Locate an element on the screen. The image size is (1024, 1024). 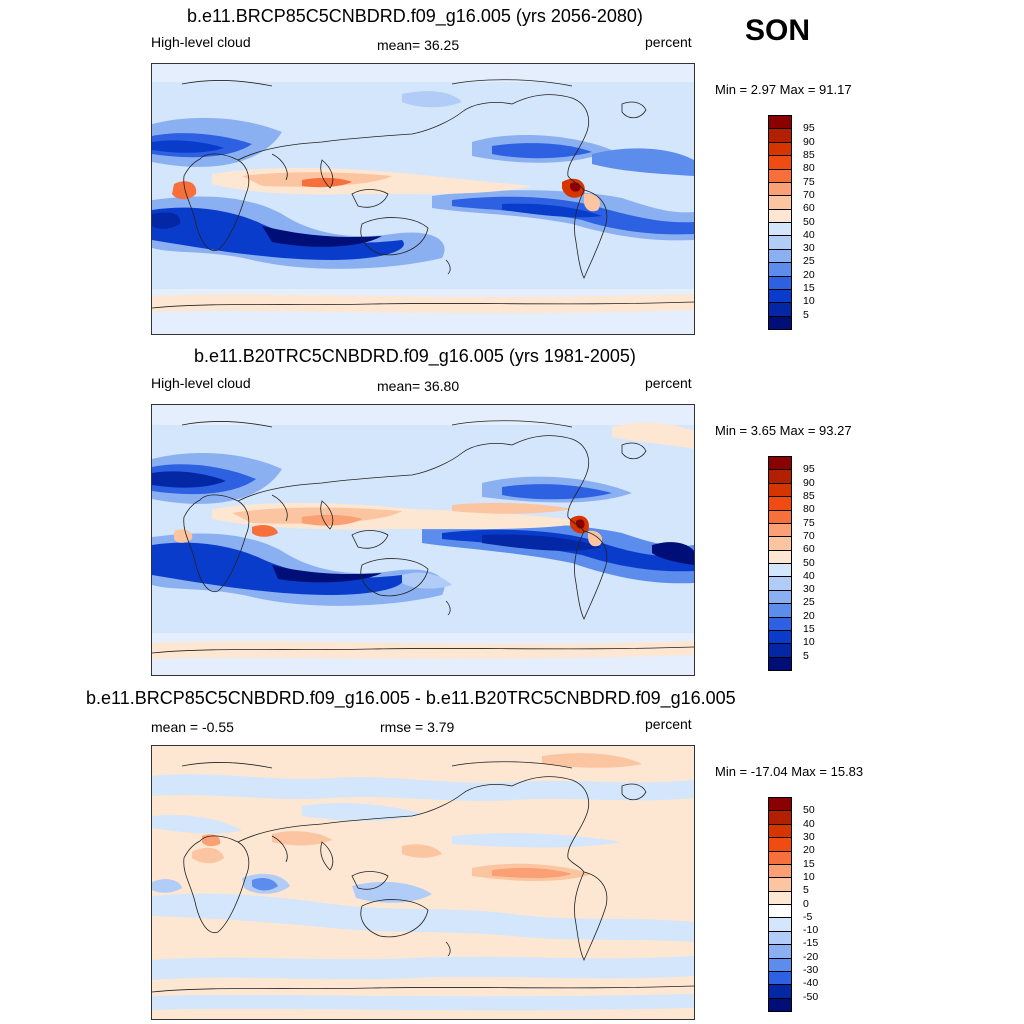
panel-2-coastlines is located at coordinates (423, 537).